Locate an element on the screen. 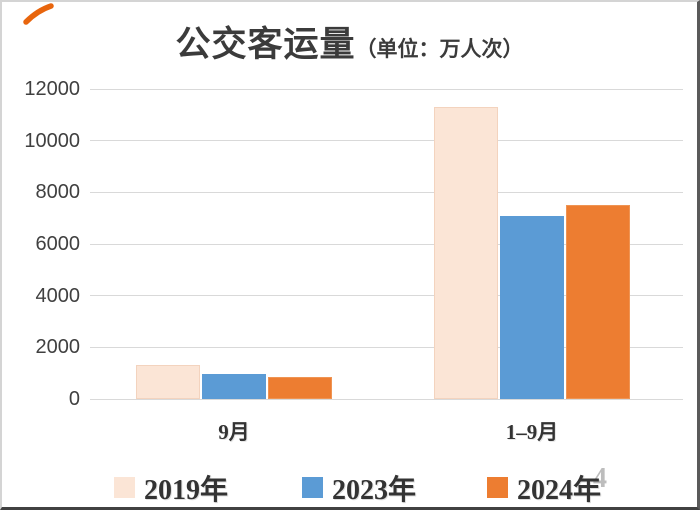  bar-2023年-1–9月 is located at coordinates (532, 307).